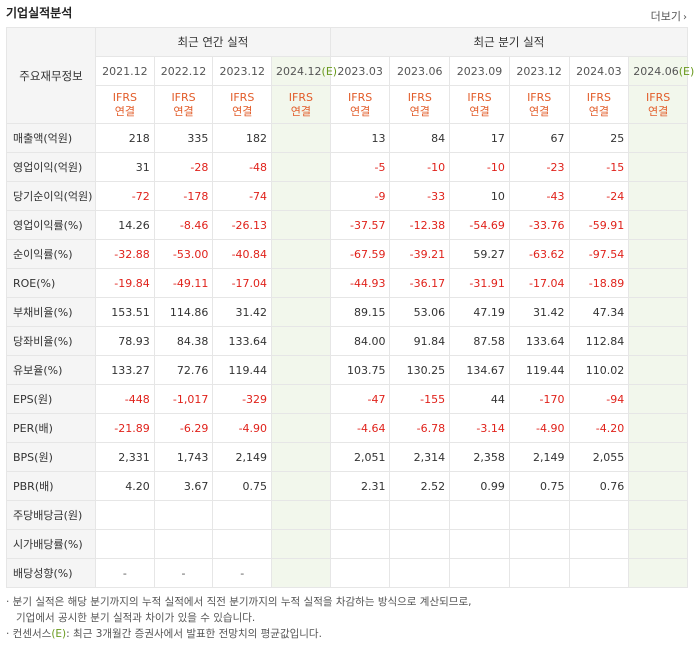  I want to click on period-label: 2023.03, so click(360, 71).